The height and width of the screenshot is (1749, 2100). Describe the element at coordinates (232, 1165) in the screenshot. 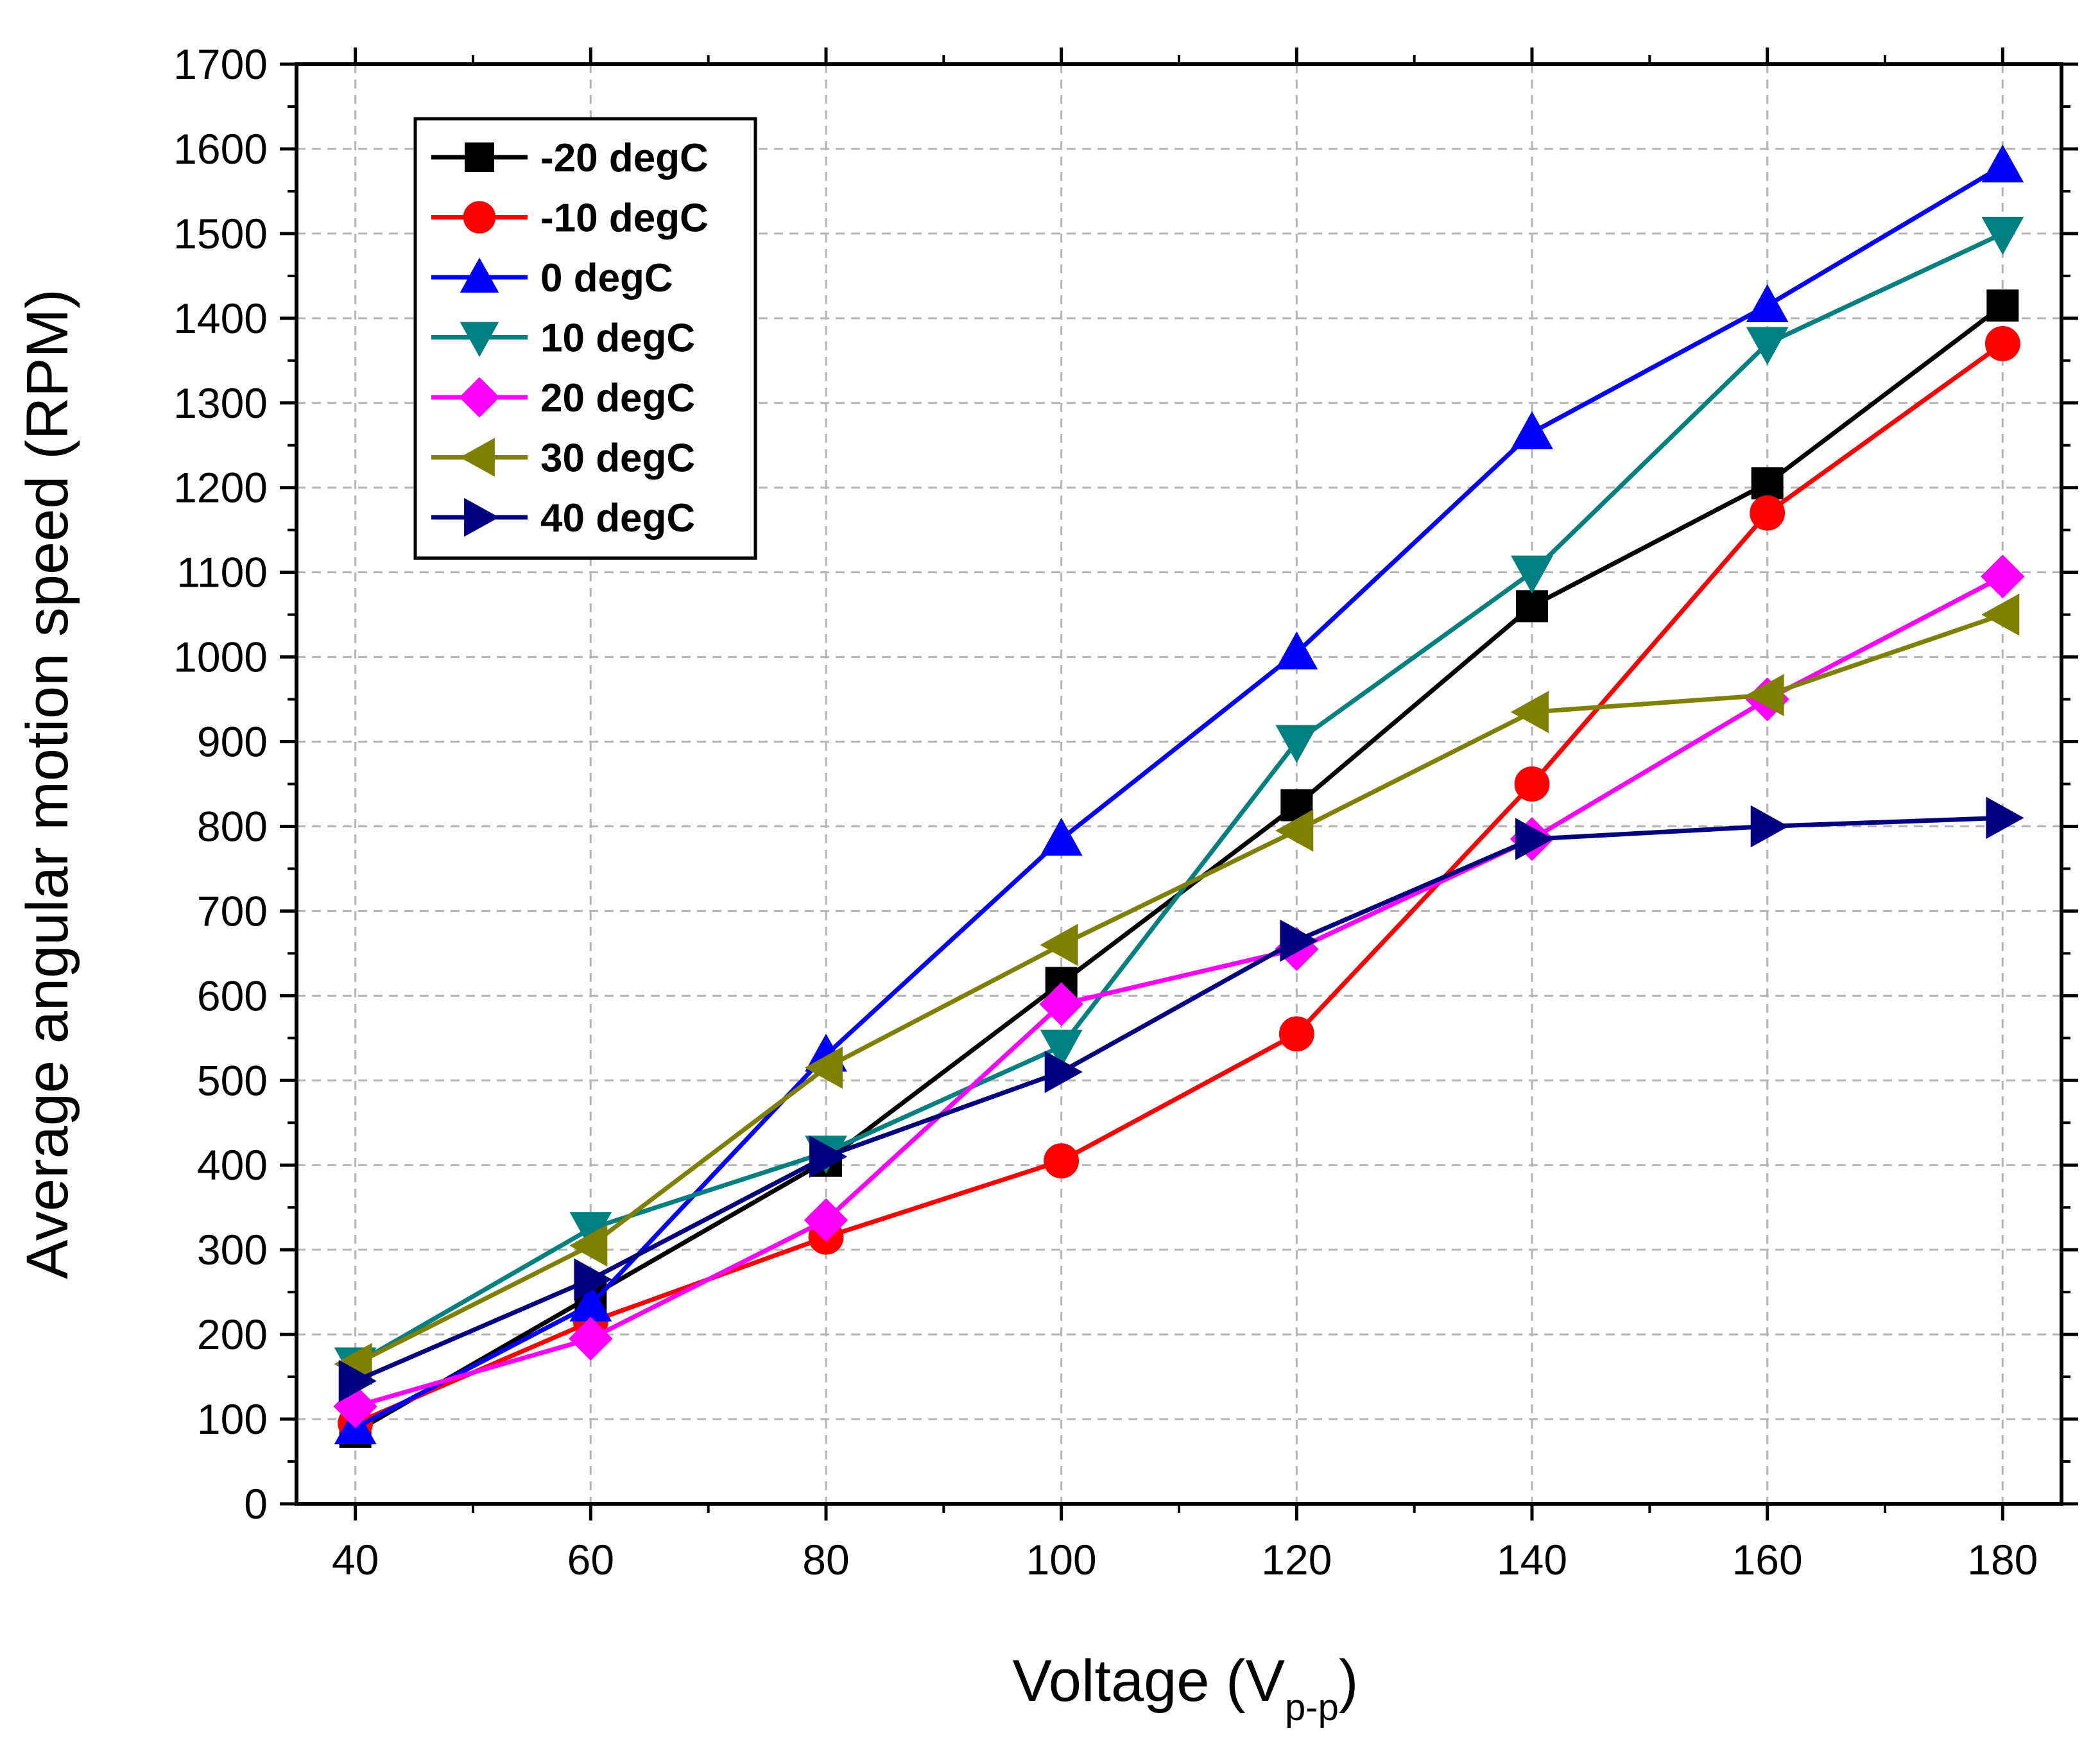

I see `y-tick-label: 400` at that location.